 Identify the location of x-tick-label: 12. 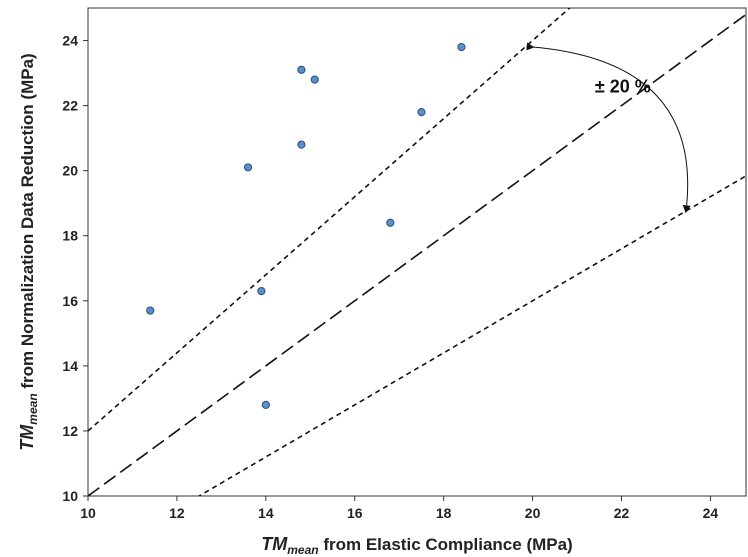
(177, 513).